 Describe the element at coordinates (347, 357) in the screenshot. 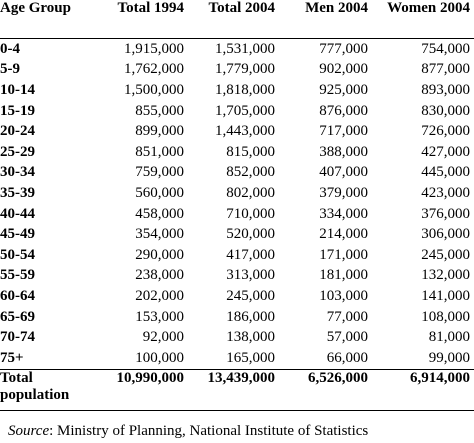

I see `cell-men-2004: 66,000` at that location.